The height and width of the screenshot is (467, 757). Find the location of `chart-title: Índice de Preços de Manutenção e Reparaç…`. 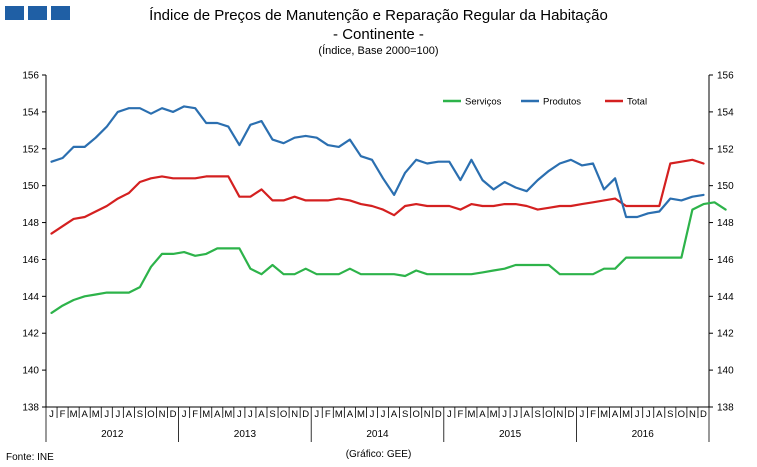

chart-title: Índice de Preços de Manutenção e Reparaç… is located at coordinates (378, 15).